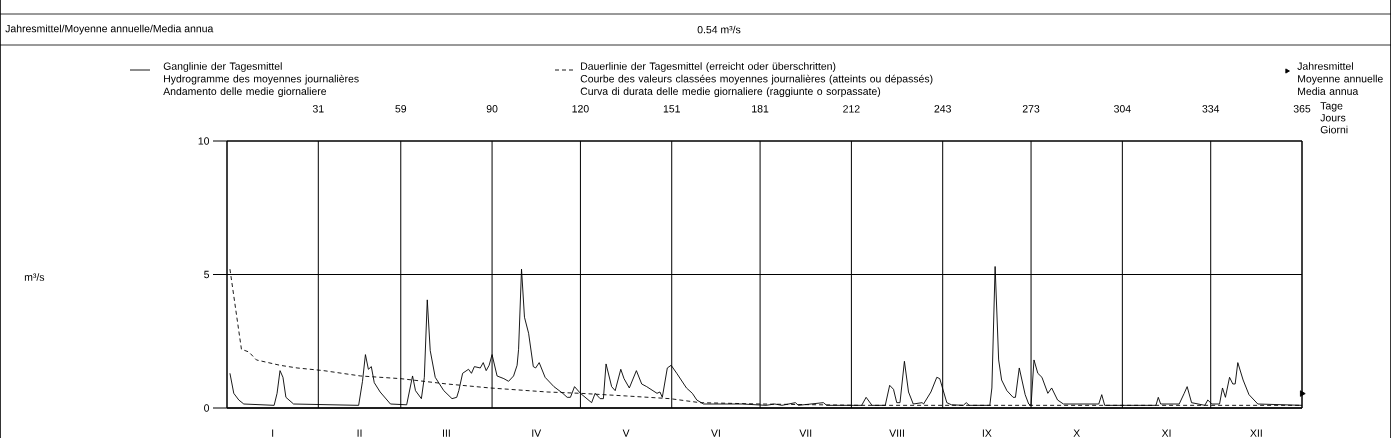  Describe the element at coordinates (1302, 109) in the screenshot. I see `x-tick-label: 365` at that location.